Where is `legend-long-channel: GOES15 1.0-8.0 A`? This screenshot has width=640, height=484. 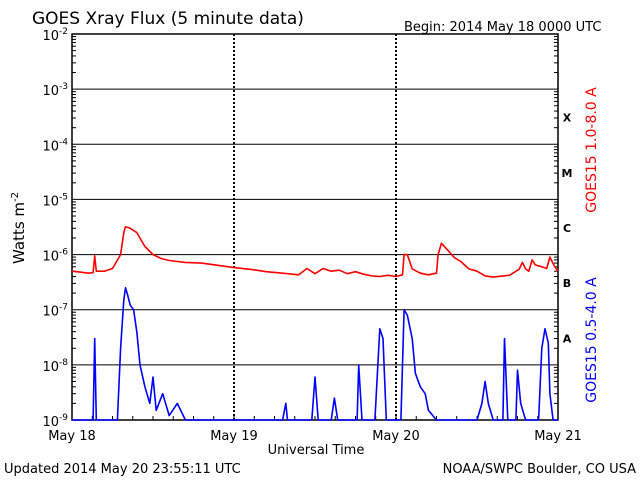
legend-long-channel: GOES15 1.0-8.0 A is located at coordinates (592, 150).